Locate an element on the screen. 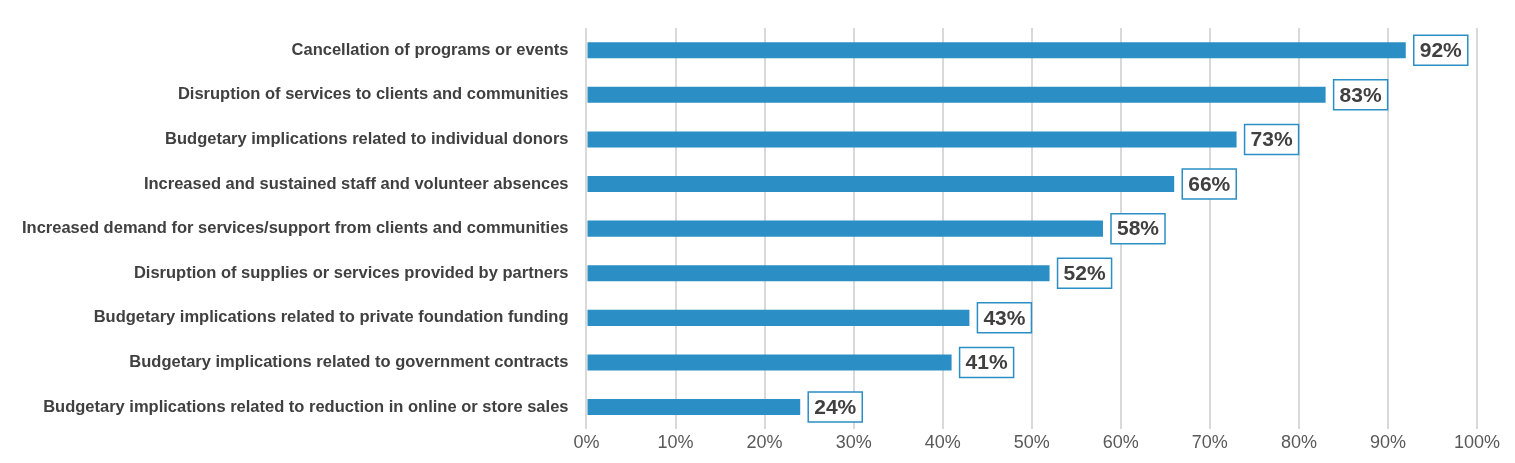 This screenshot has height=463, width=1515. y-tick-label: Budgetary implications related to individual donors is located at coordinates (367, 137).